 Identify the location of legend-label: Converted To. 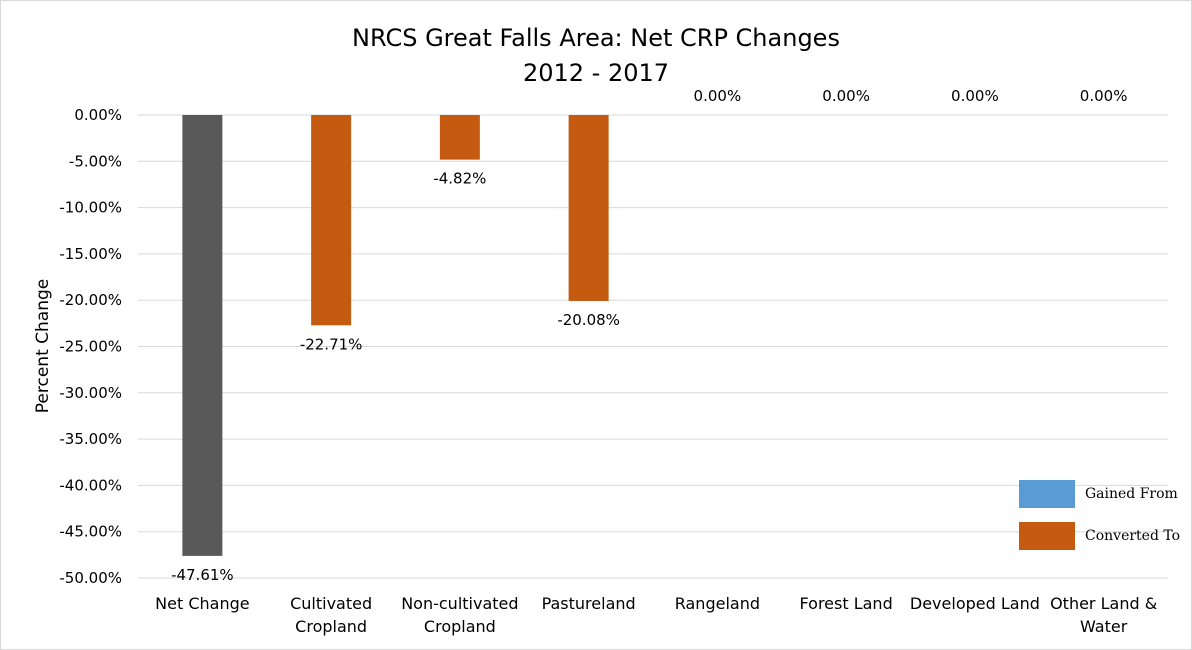
(1132, 536).